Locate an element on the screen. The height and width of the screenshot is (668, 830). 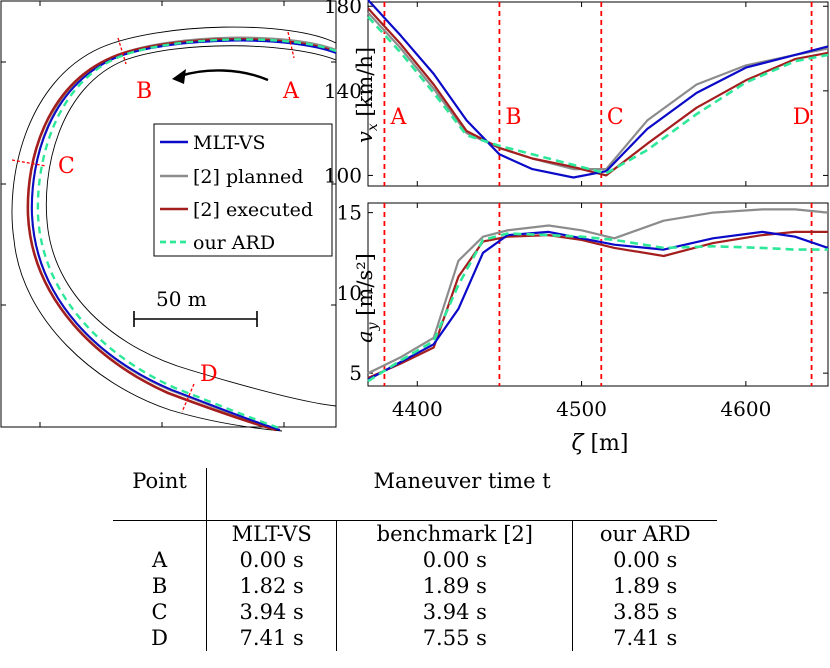
velocity-ylabel-symbol: v is located at coordinates (365, 137).